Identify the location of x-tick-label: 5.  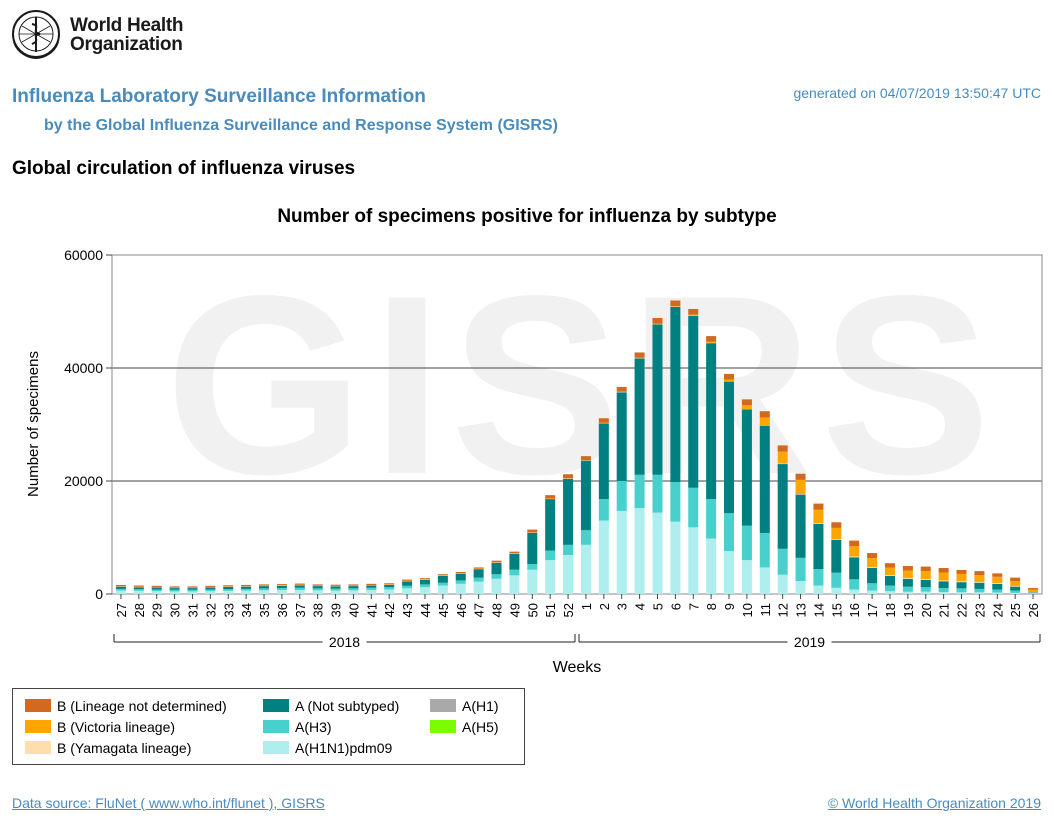
(657, 606).